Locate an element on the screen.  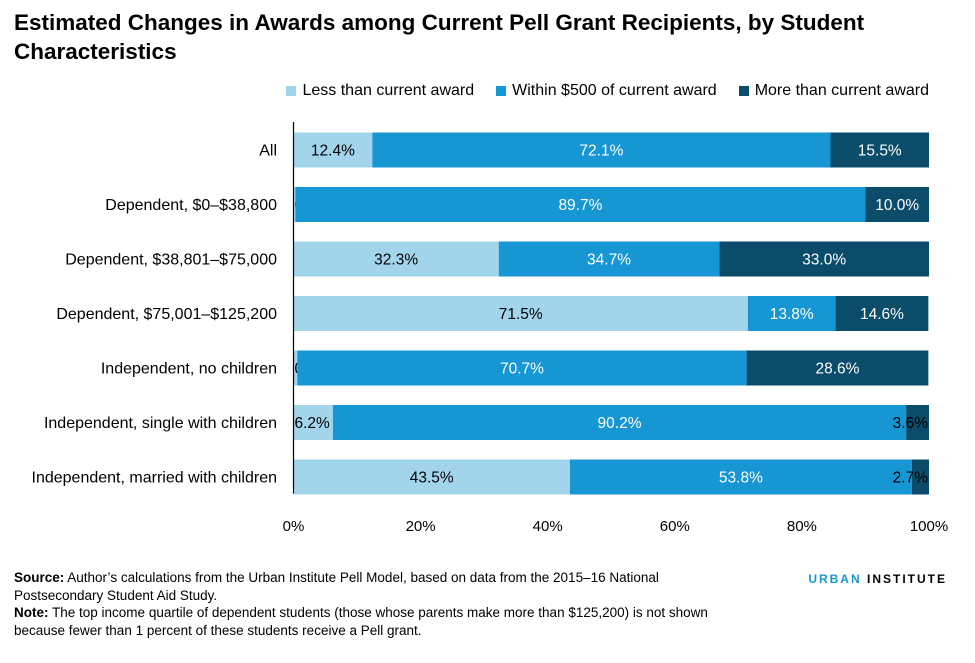
category-label: Independent, married with children is located at coordinates (154, 478).